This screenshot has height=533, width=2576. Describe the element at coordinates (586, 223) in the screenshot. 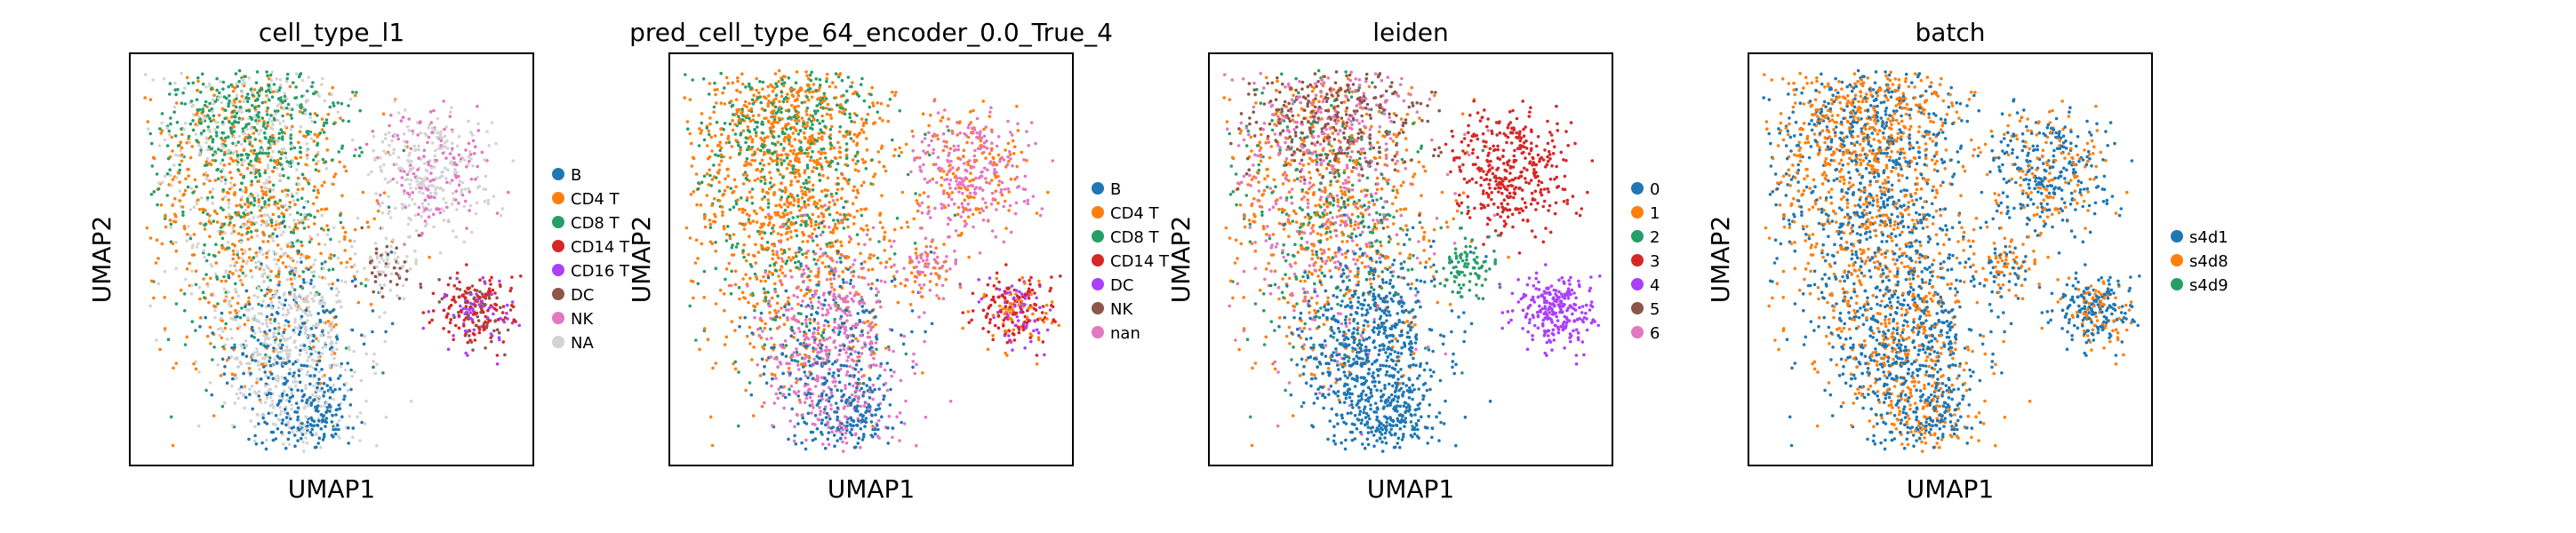

I see `legend-item: CD8 T` at that location.